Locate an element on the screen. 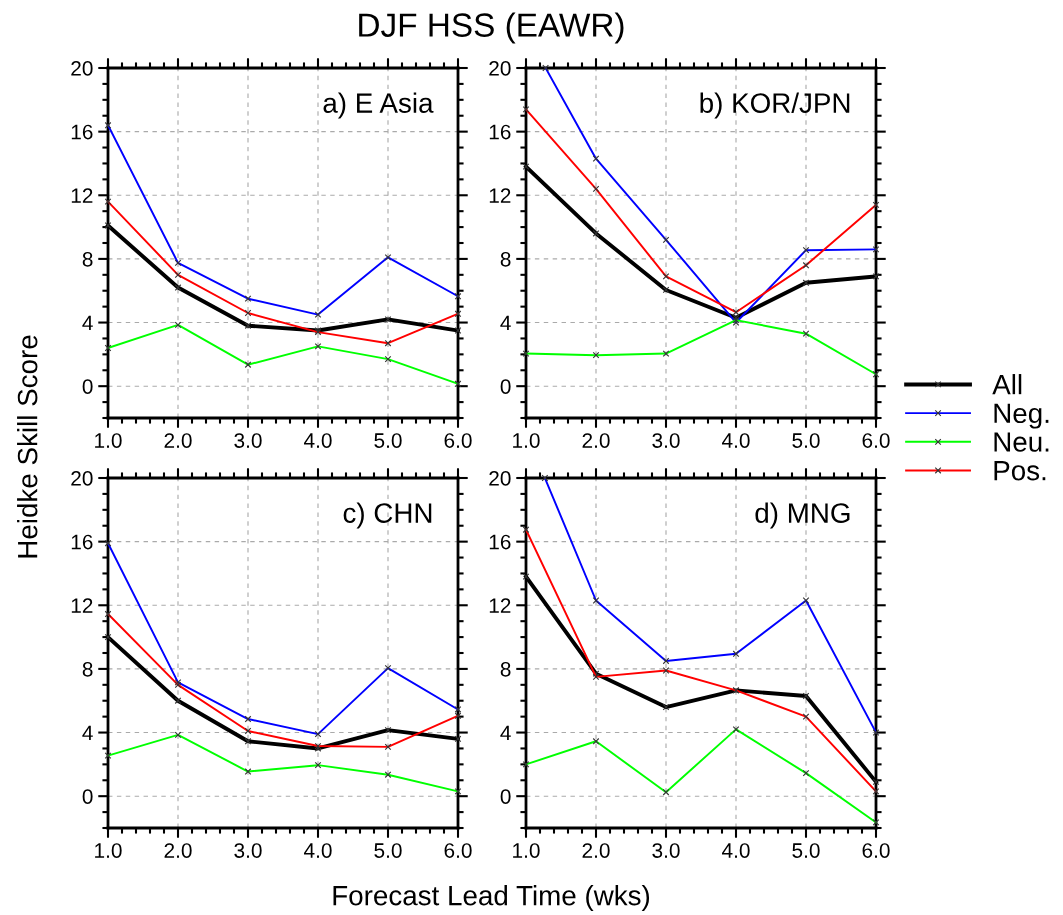  legend-label: Neg. is located at coordinates (1021, 416).